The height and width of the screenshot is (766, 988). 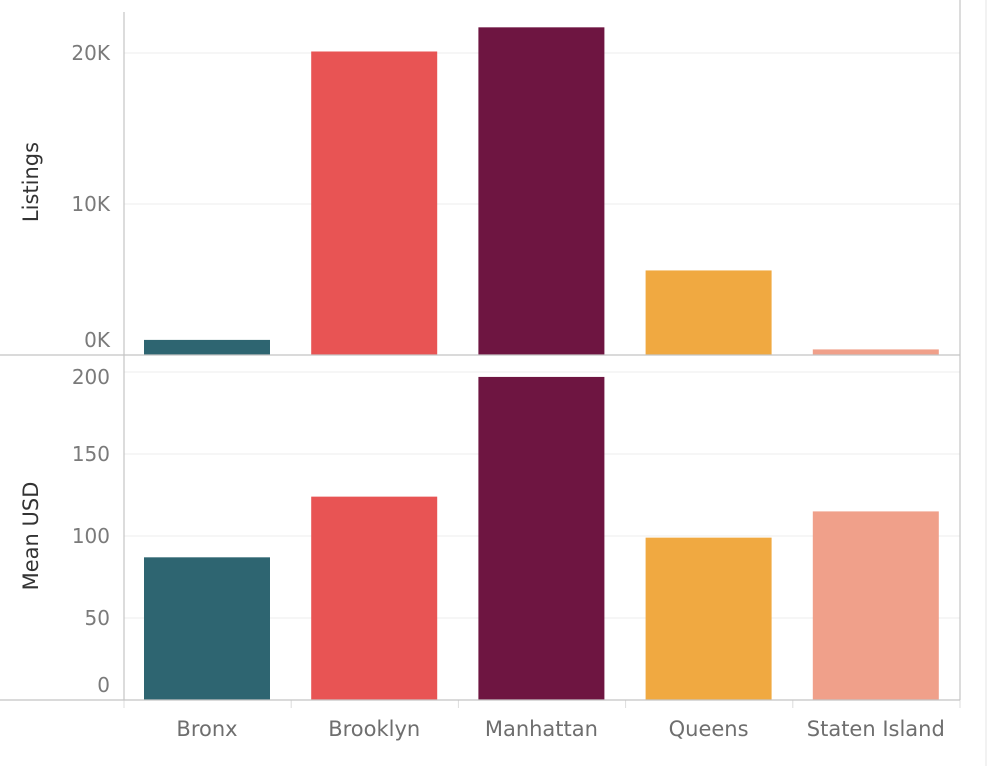 What do you see at coordinates (207, 628) in the screenshot?
I see `mean-usd-bar-bronx` at bounding box center [207, 628].